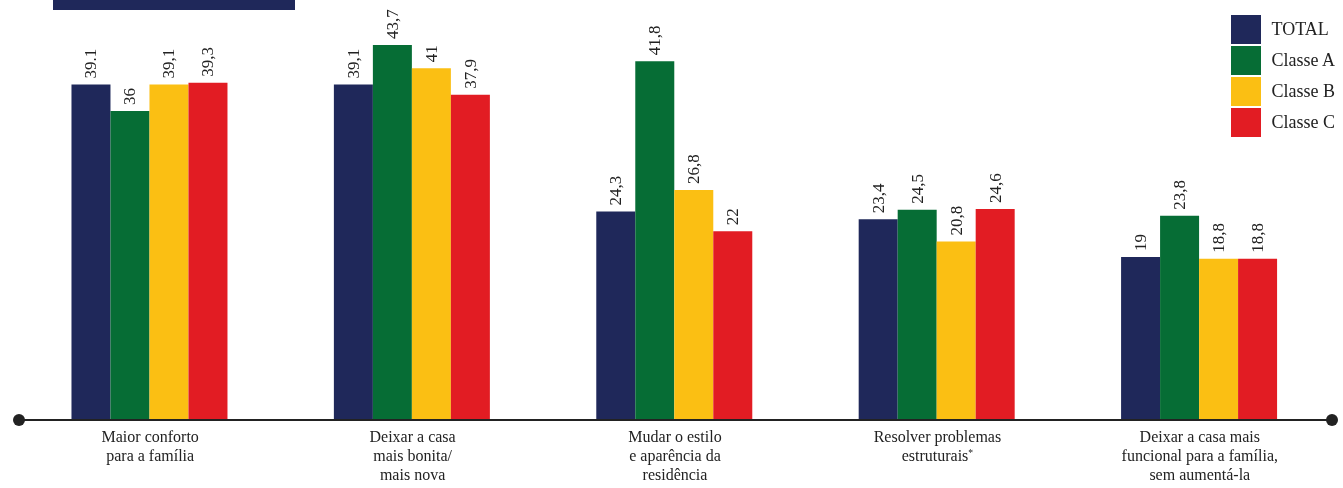 This screenshot has width=1343, height=488. What do you see at coordinates (733, 217) in the screenshot?
I see `data-label: 22` at bounding box center [733, 217].